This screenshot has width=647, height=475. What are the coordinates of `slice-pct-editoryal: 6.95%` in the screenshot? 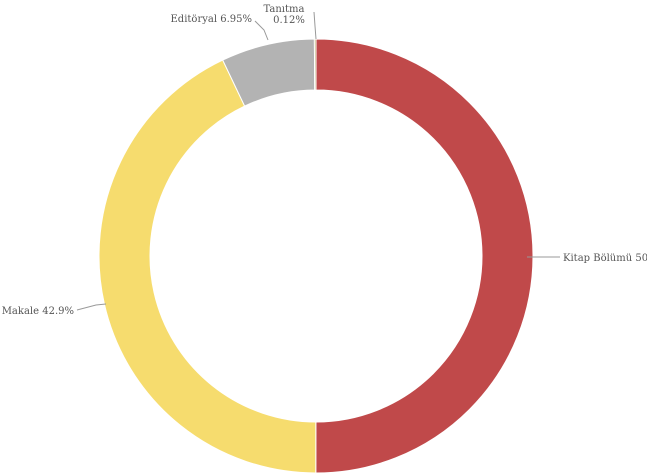 It's located at (236, 19).